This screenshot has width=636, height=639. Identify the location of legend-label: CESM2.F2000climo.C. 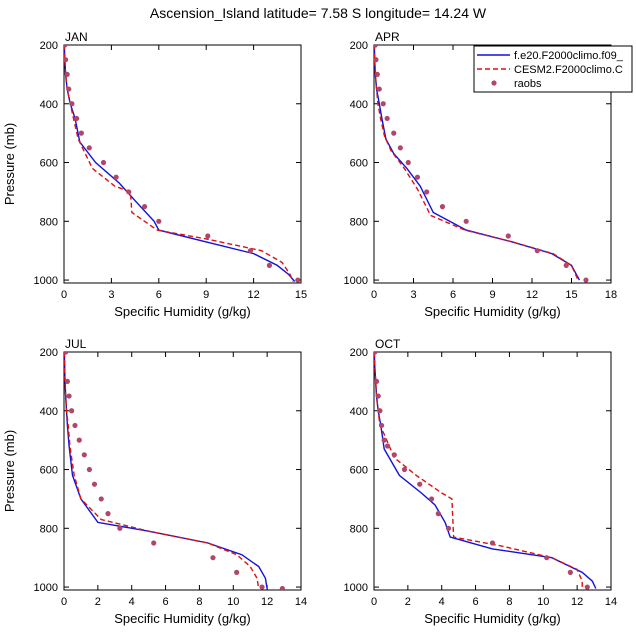
(568, 70).